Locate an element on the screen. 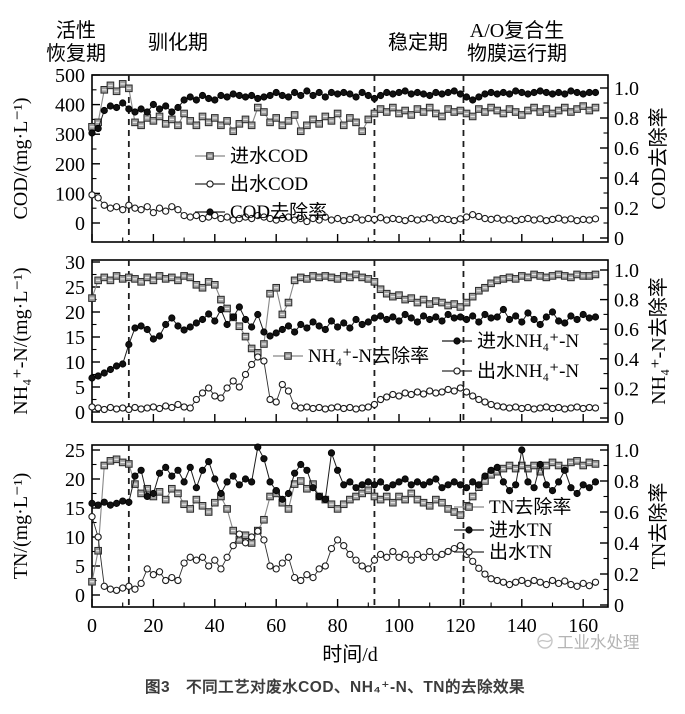 The image size is (685, 714). nh4-removal-series is located at coordinates (344, 313).